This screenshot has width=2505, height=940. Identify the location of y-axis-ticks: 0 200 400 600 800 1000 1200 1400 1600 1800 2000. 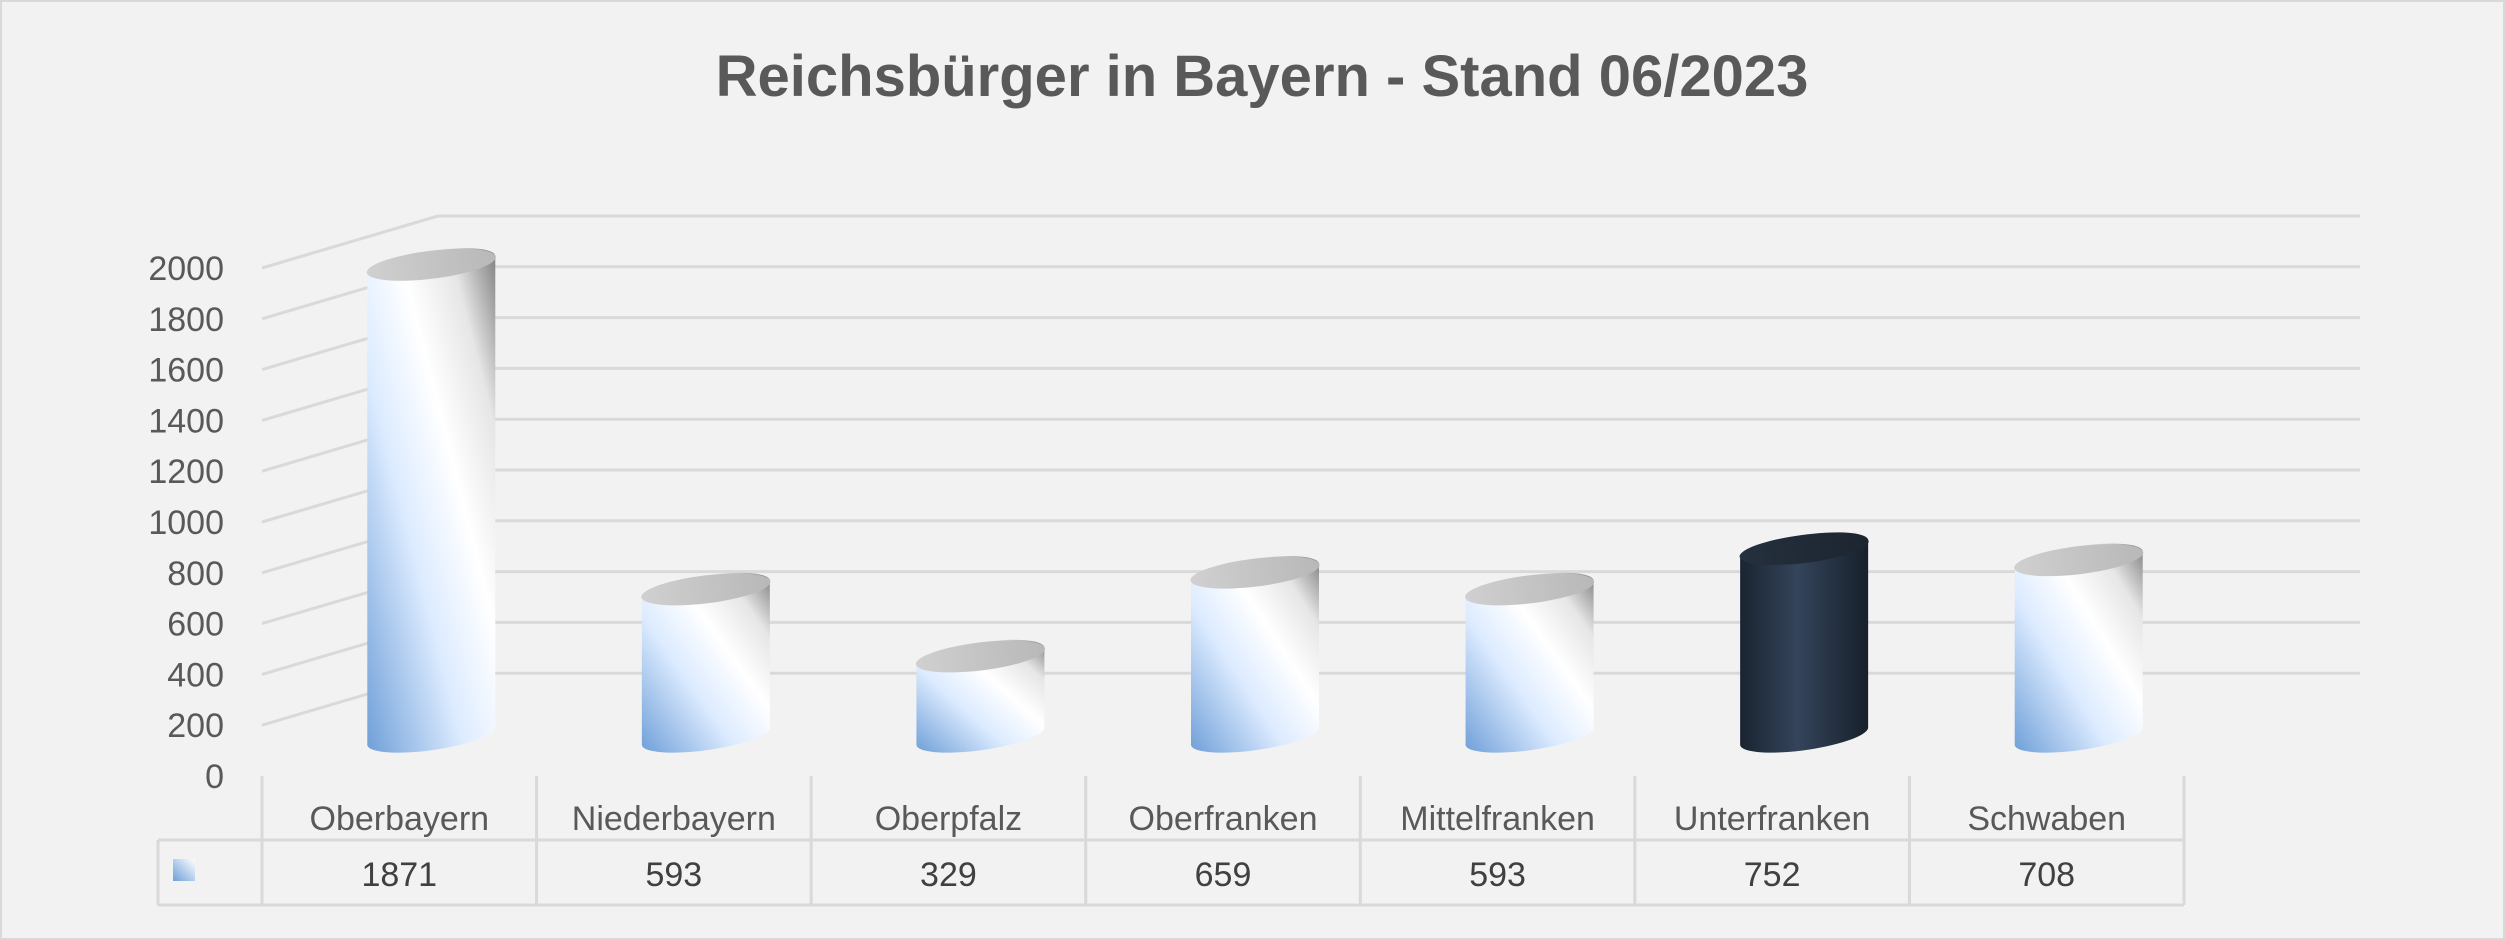
(186, 523).